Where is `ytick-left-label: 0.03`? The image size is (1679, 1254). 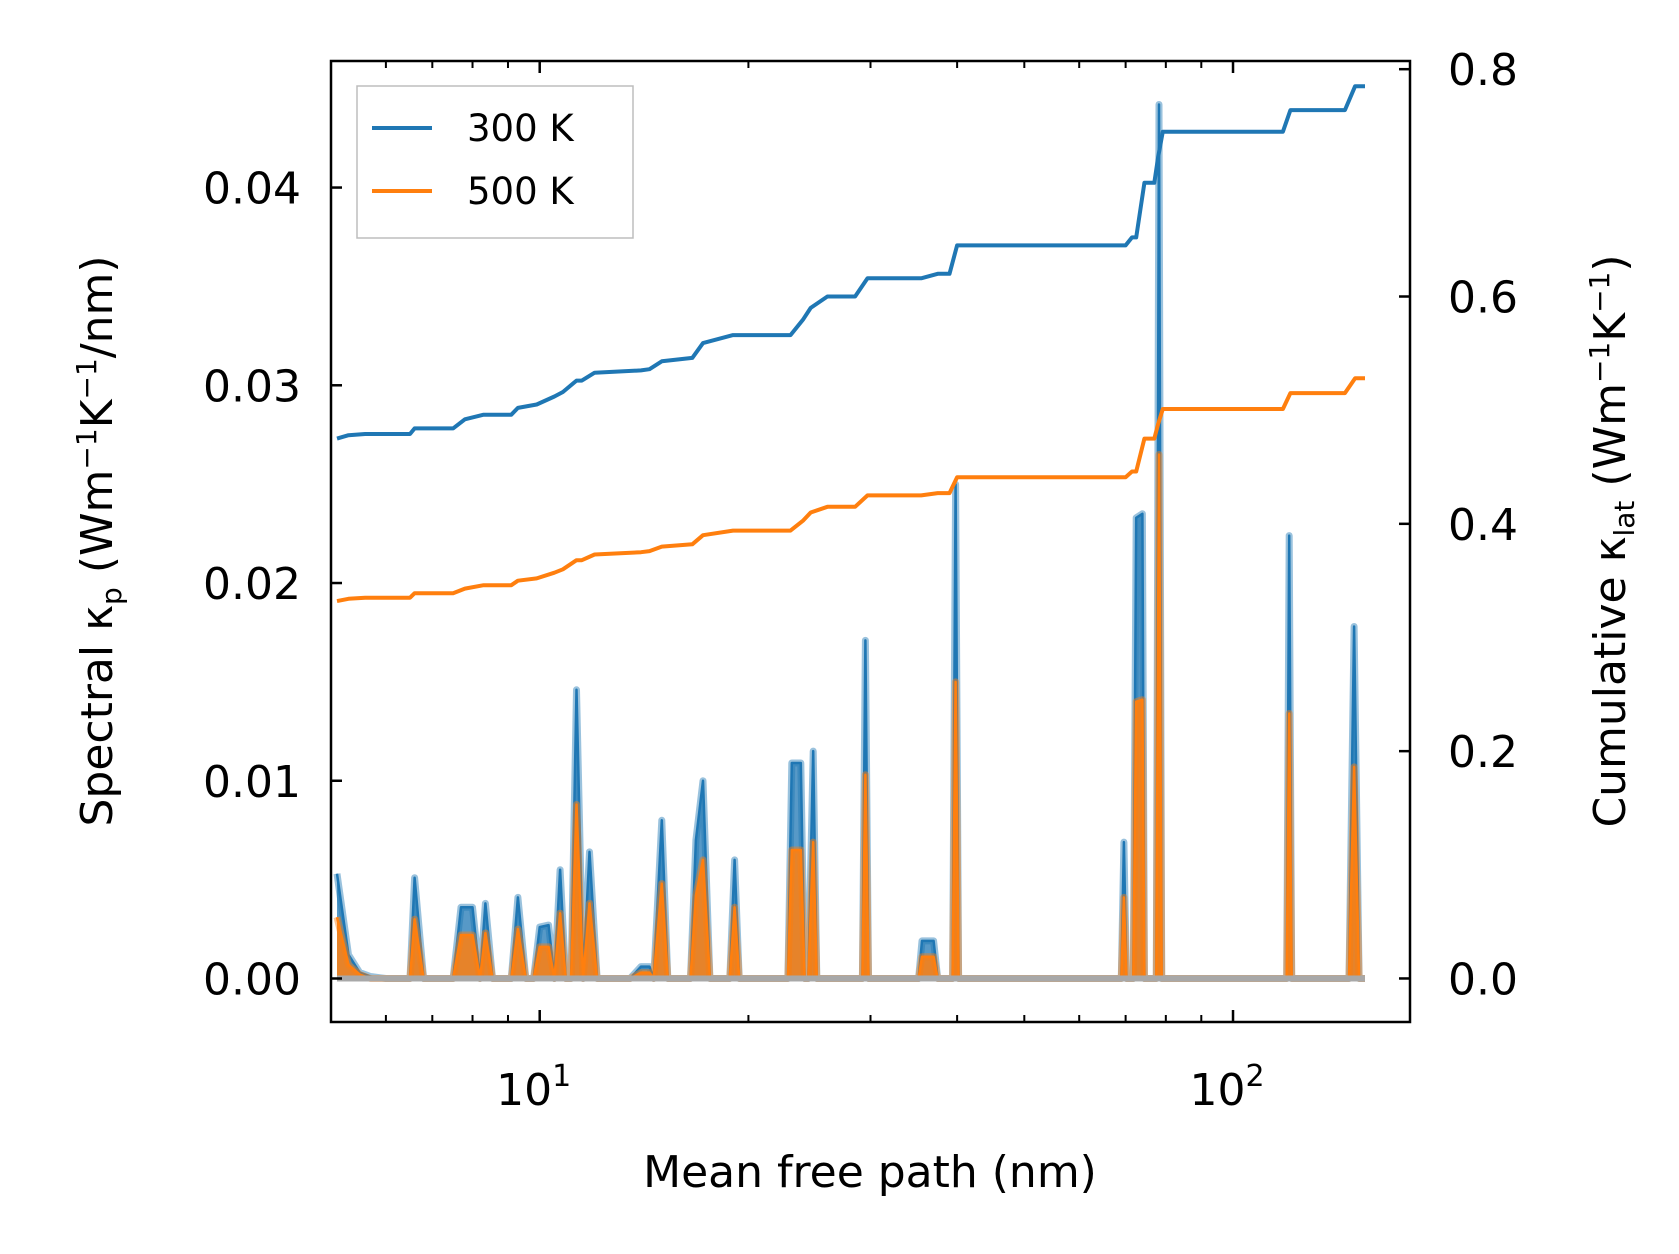 ytick-left-label: 0.03 is located at coordinates (252, 386).